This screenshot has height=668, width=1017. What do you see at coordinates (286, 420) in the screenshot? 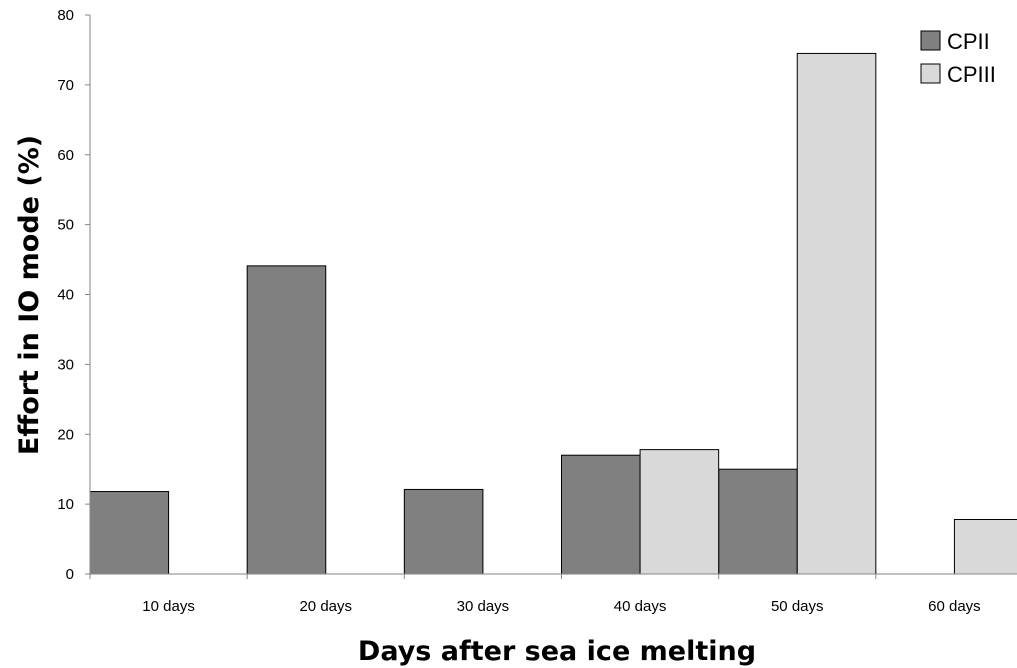
I see `bar-cpii-20-days` at bounding box center [286, 420].